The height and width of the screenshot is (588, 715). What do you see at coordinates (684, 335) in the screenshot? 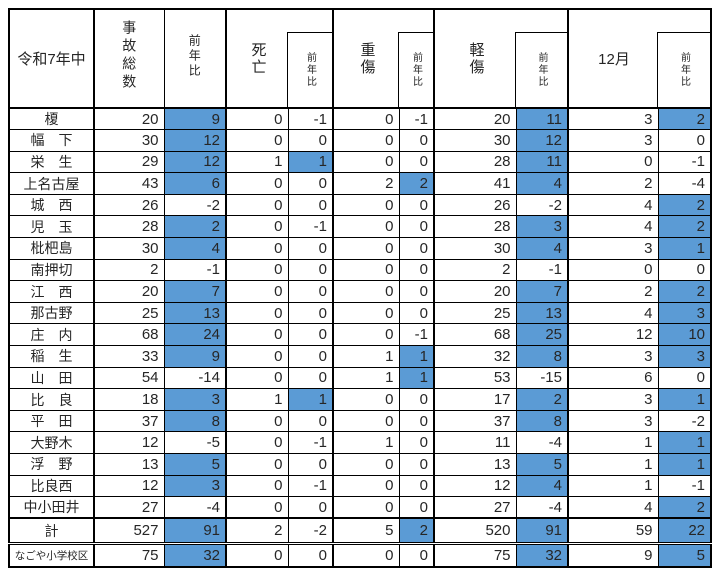
I see `yoy-value-cell: 10` at bounding box center [684, 335].